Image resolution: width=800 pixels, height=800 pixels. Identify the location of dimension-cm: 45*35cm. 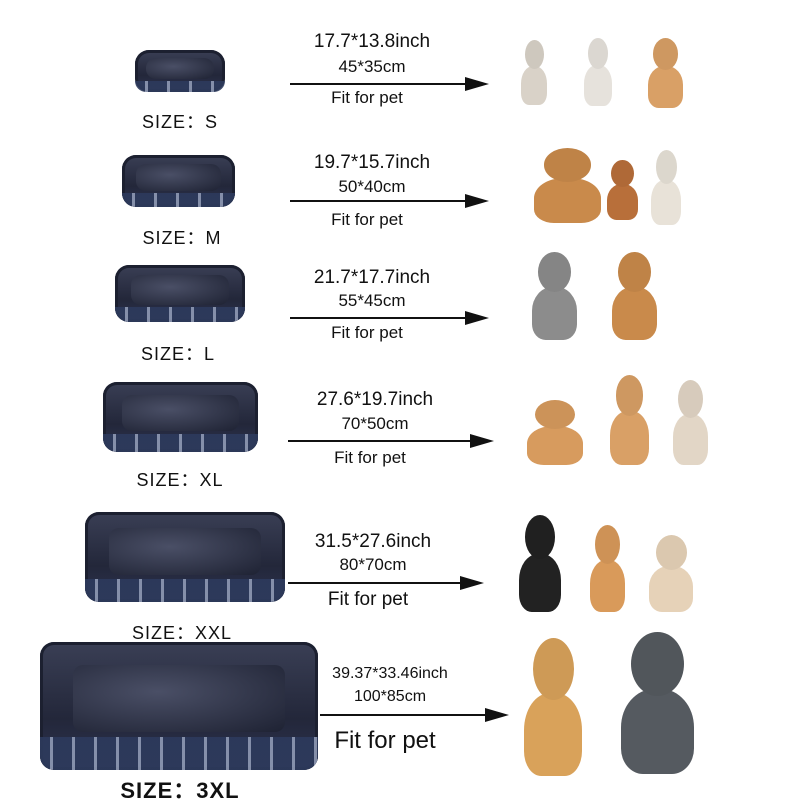
(372, 66).